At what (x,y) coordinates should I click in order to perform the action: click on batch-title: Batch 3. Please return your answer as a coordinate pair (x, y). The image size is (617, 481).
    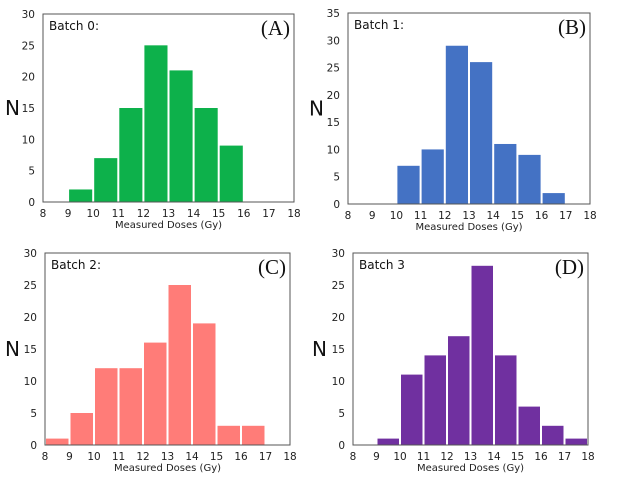
    Looking at the image, I should click on (382, 265).